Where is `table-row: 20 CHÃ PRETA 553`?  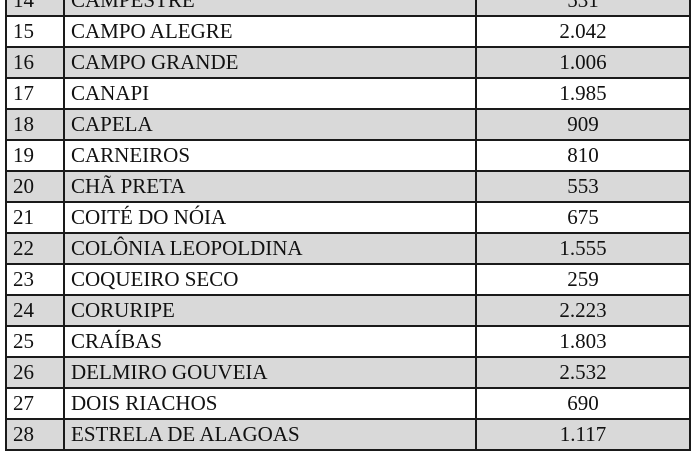 table-row: 20 CHÃ PRETA 553 is located at coordinates (348, 186).